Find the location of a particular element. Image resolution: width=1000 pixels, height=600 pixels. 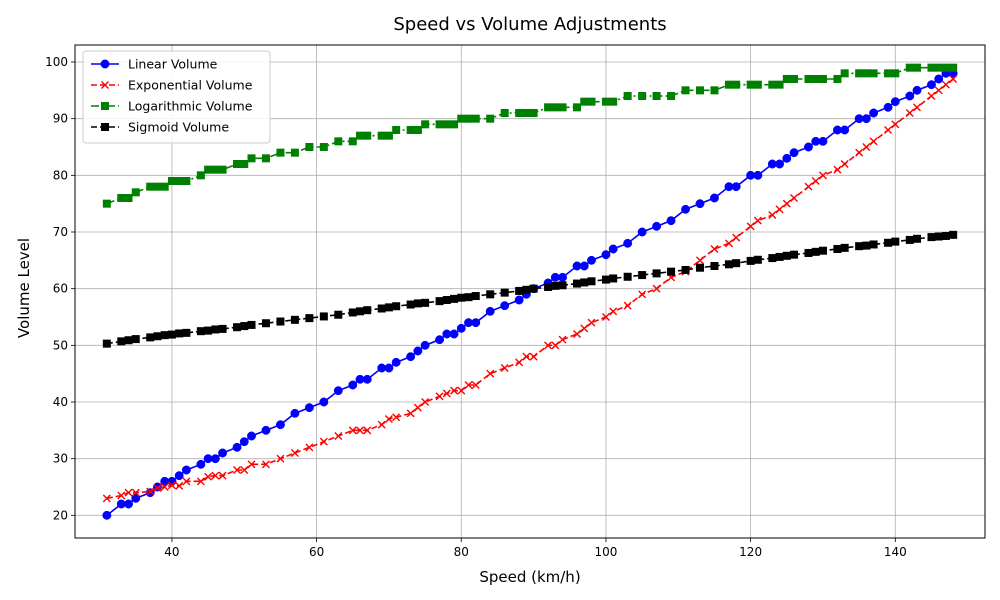

legend-item: Linear Volume is located at coordinates (154, 64).